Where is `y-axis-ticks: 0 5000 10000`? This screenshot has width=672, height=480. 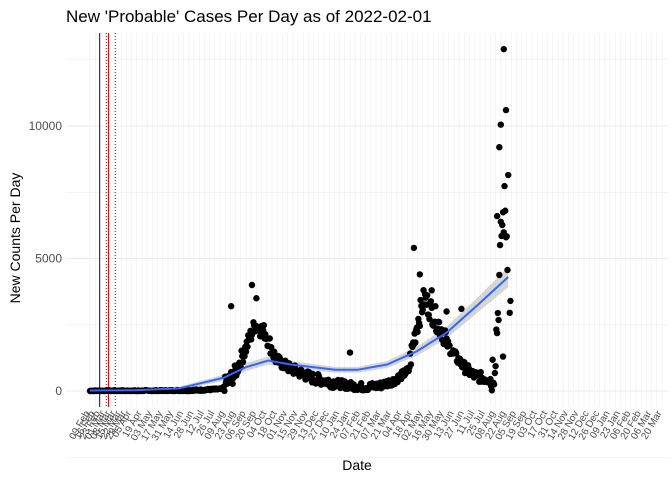 y-axis-ticks: 0 5000 10000 is located at coordinates (46, 258).